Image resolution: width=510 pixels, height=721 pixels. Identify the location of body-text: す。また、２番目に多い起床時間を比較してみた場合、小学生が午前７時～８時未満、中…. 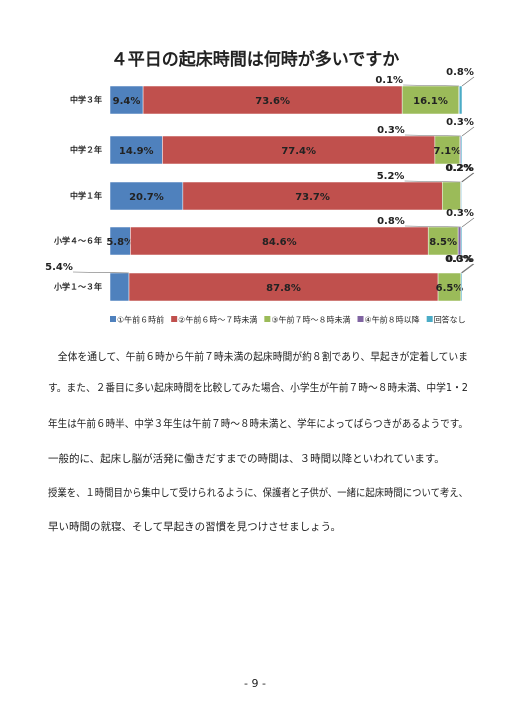
(258, 387).